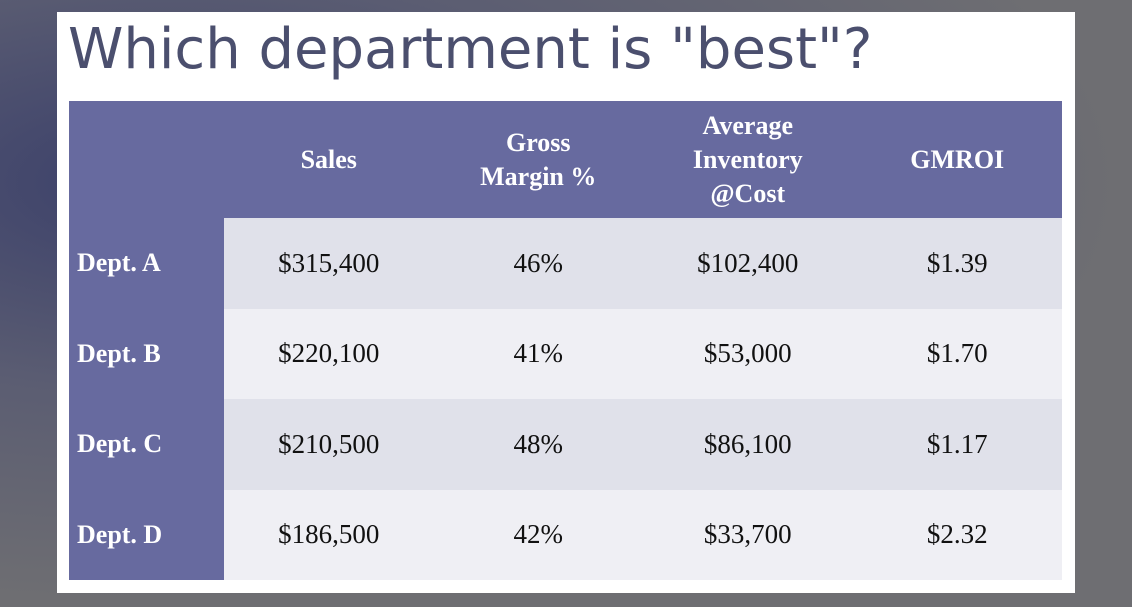 The image size is (1132, 607). Describe the element at coordinates (329, 353) in the screenshot. I see `table-cell: $220,100` at that location.